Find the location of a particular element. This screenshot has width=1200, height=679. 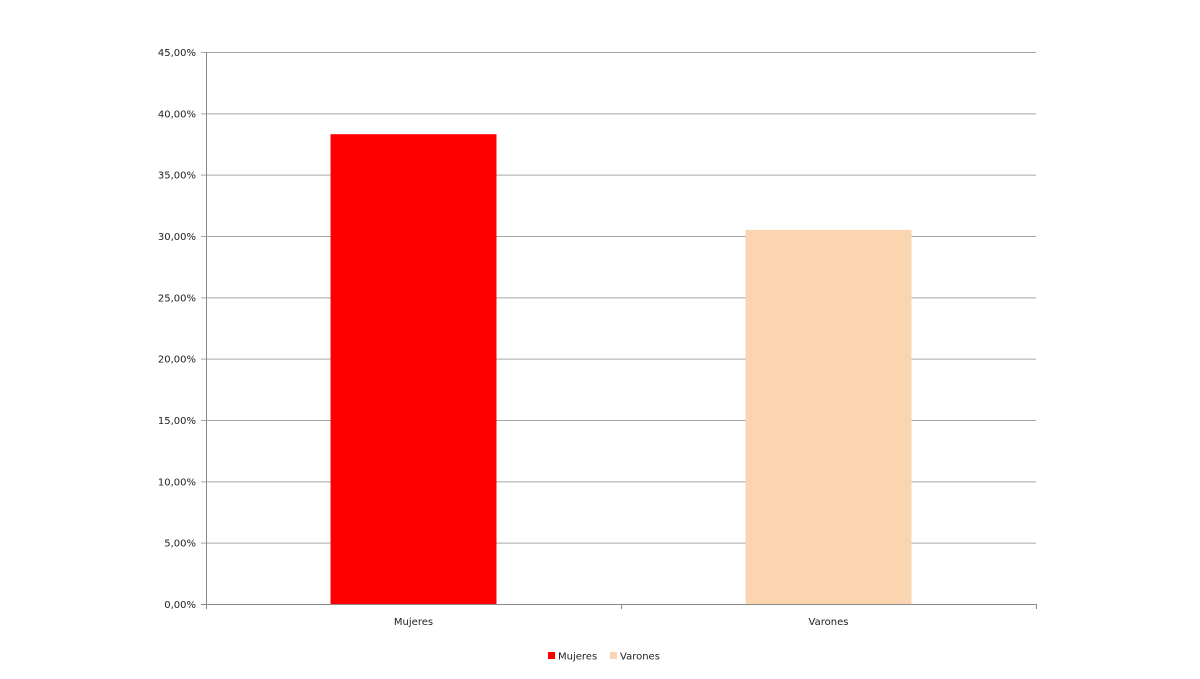

y-tick-label: 40,00% is located at coordinates (177, 114).